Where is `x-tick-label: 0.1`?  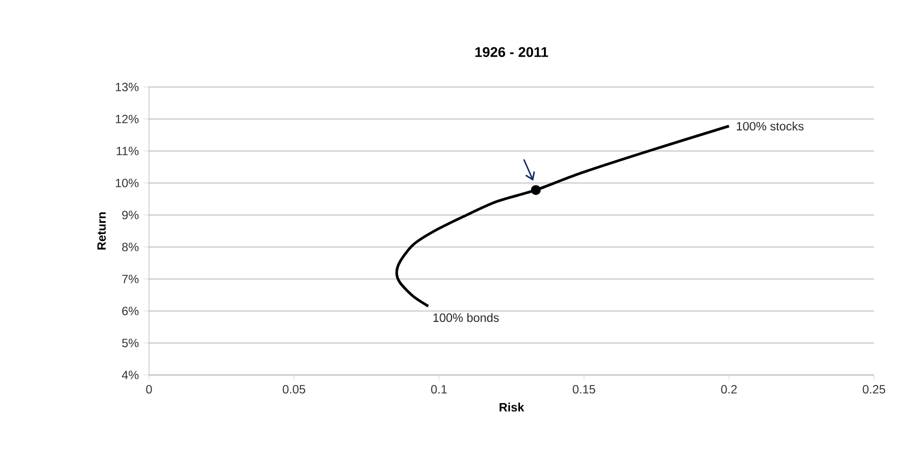
x-tick-label: 0.1 is located at coordinates (439, 389).